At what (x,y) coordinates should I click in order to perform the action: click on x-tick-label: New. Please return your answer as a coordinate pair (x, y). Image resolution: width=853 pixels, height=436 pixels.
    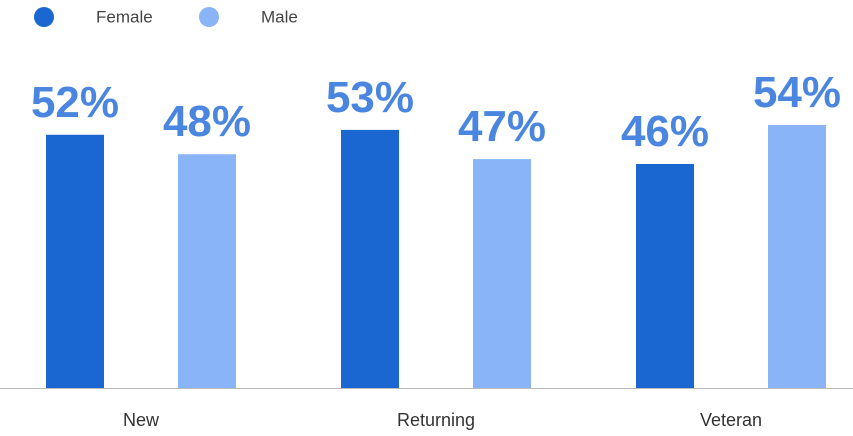
    Looking at the image, I should click on (141, 420).